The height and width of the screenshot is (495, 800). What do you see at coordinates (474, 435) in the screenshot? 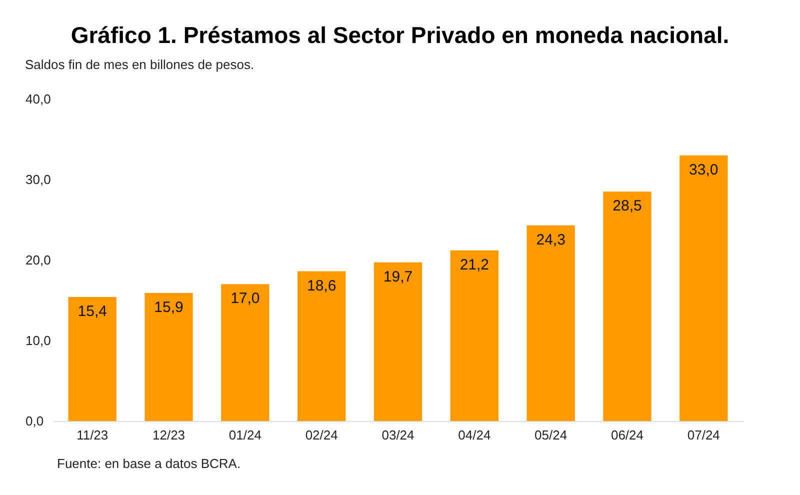
I see `x-tick-label: 04/24` at bounding box center [474, 435].